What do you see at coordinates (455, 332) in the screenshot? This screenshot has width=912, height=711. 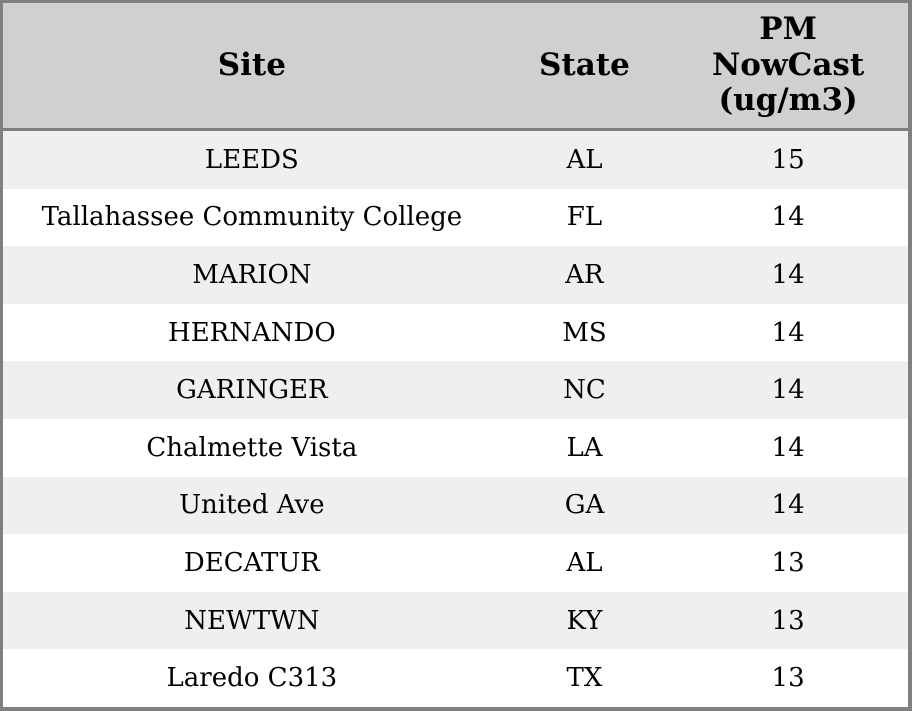 I see `table-row: HERNANDO MS 14` at bounding box center [455, 332].